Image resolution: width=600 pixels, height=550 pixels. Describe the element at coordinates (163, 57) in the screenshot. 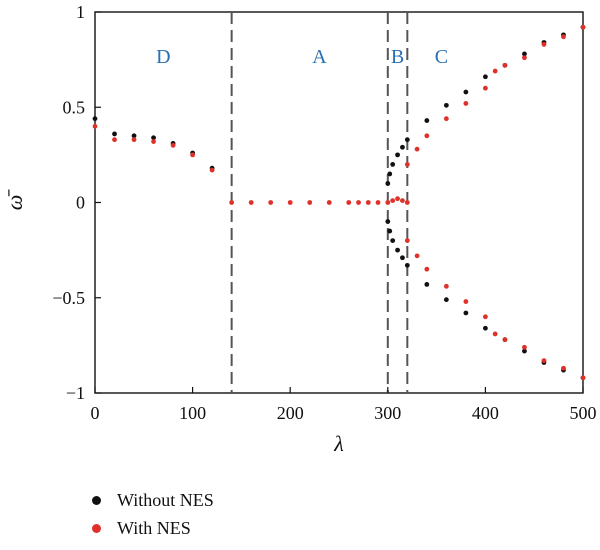

I see `region-label-d: D` at that location.